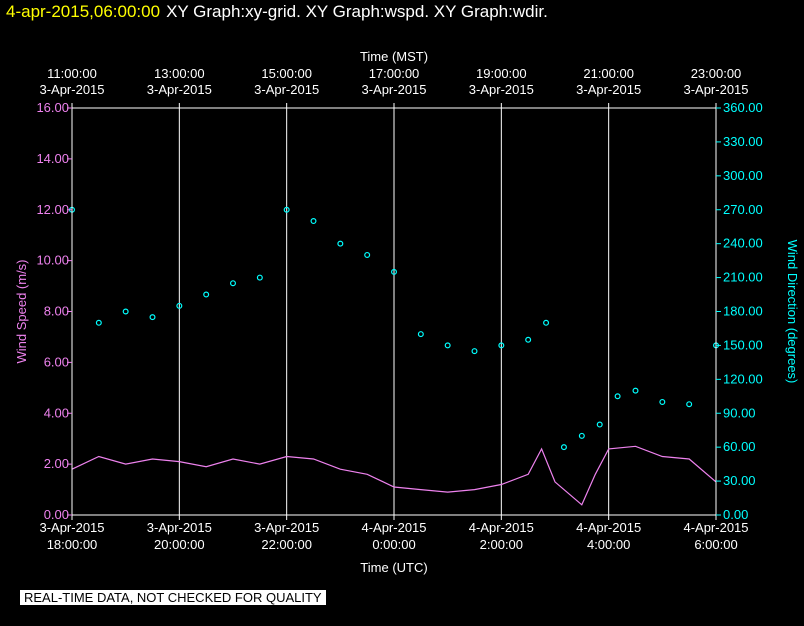 The height and width of the screenshot is (626, 804). Describe the element at coordinates (739, 446) in the screenshot. I see `y-right-tick-label: 60.00` at that location.